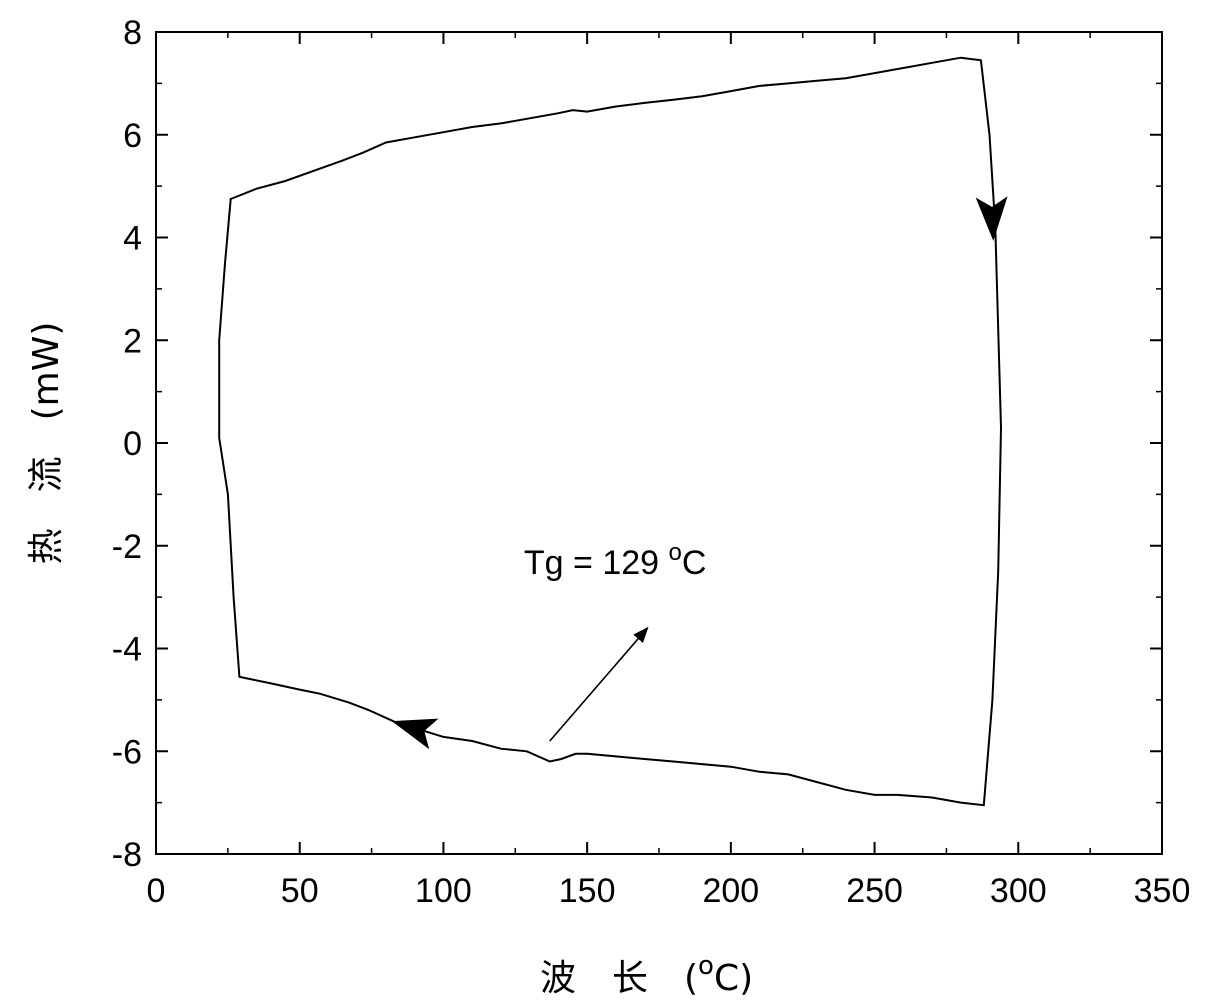  I want to click on y-tick-label: 6, so click(132, 136).